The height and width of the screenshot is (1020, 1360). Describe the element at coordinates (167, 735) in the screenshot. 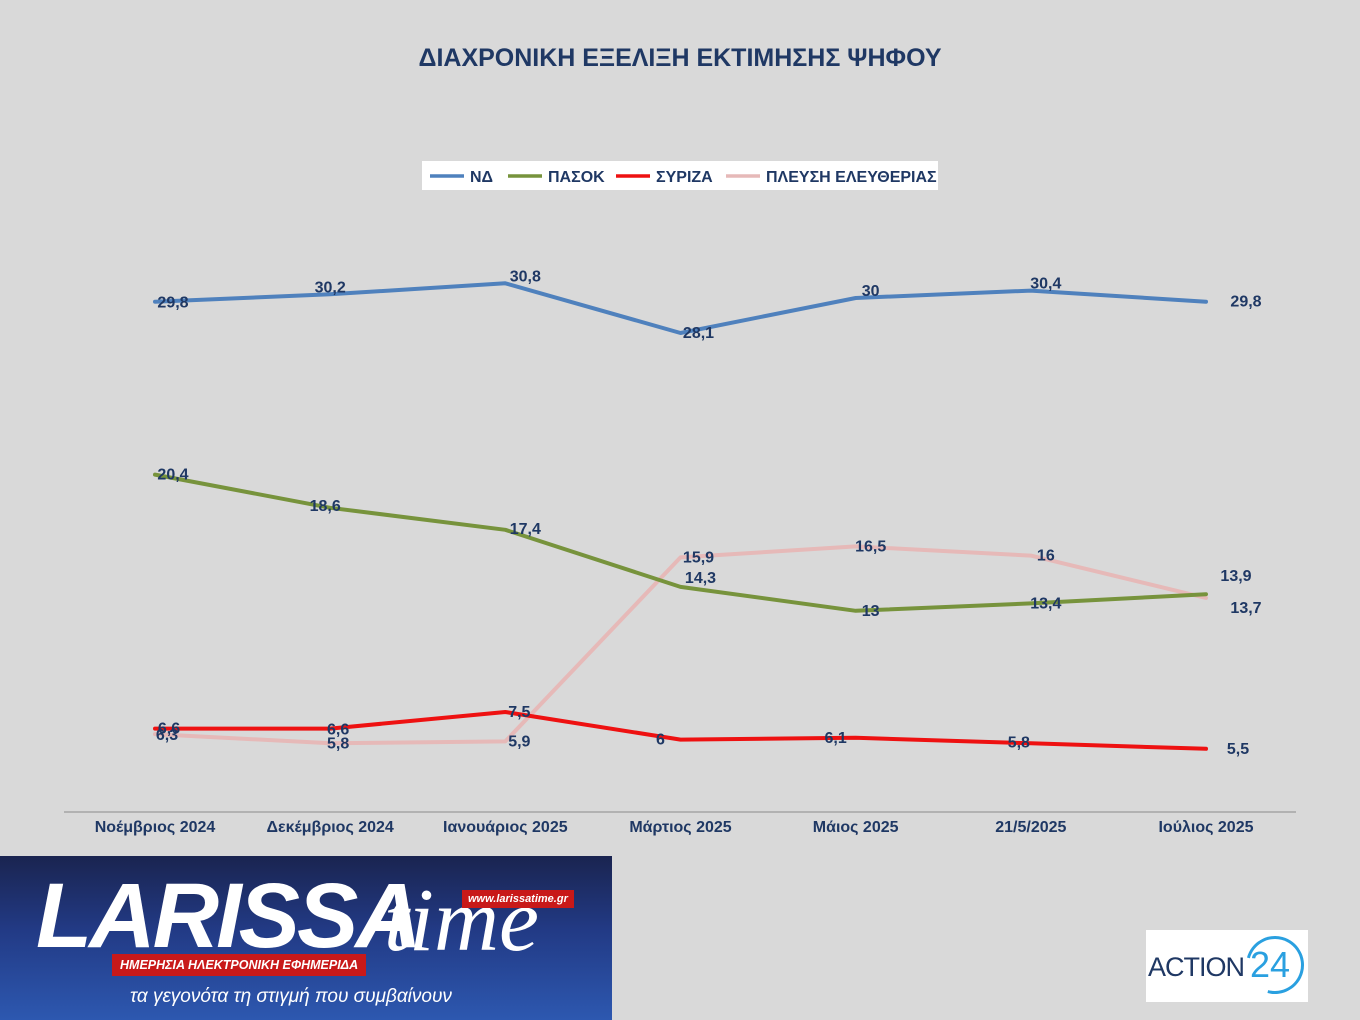

I see `data-label: 6,3` at that location.